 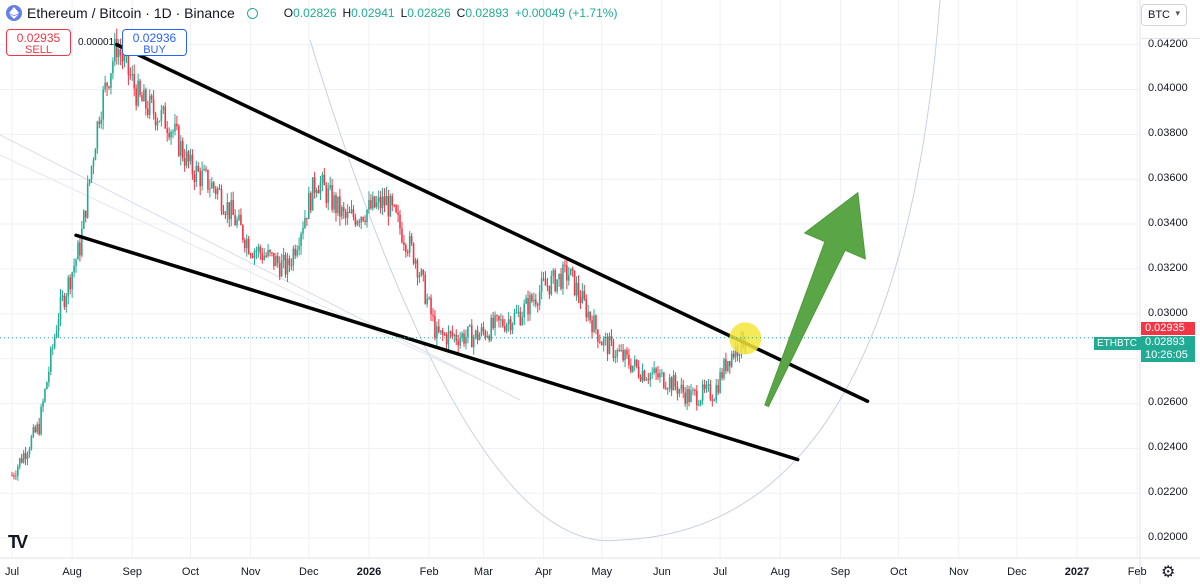 I want to click on time-tick-label: Jul, so click(x=12, y=572).